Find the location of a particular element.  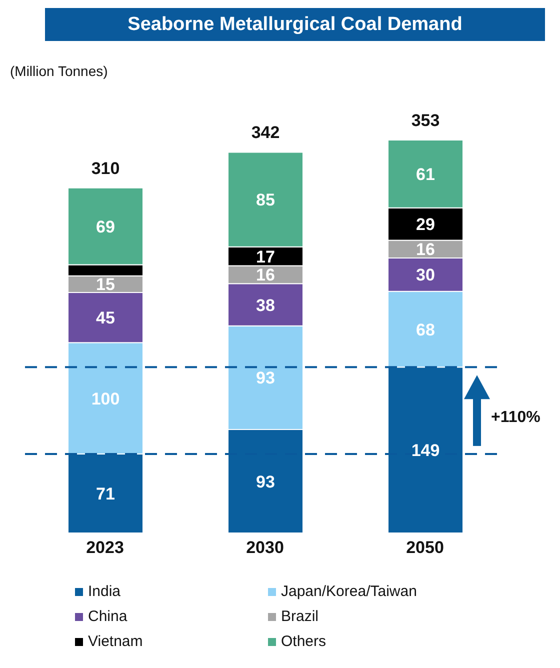

x-tick-label: 2050 is located at coordinates (425, 548).